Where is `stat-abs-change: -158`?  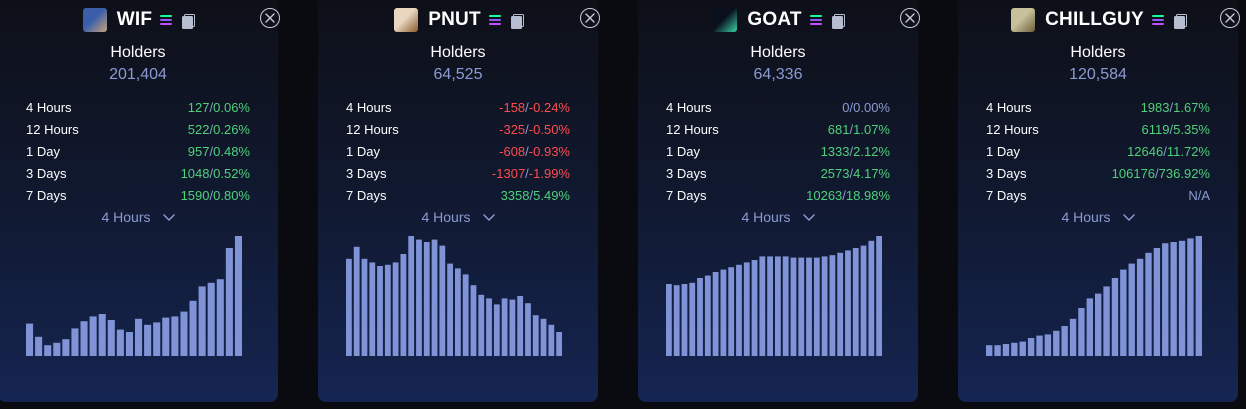
stat-abs-change: -158 is located at coordinates (512, 107).